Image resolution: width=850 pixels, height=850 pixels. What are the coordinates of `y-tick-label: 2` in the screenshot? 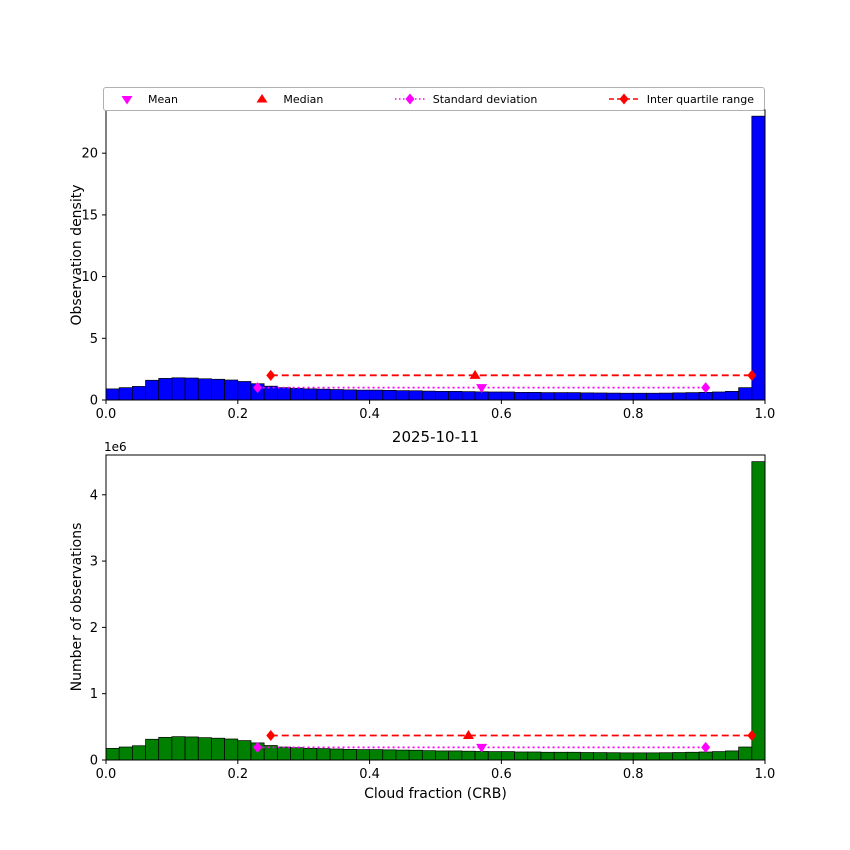 It's located at (94, 628).